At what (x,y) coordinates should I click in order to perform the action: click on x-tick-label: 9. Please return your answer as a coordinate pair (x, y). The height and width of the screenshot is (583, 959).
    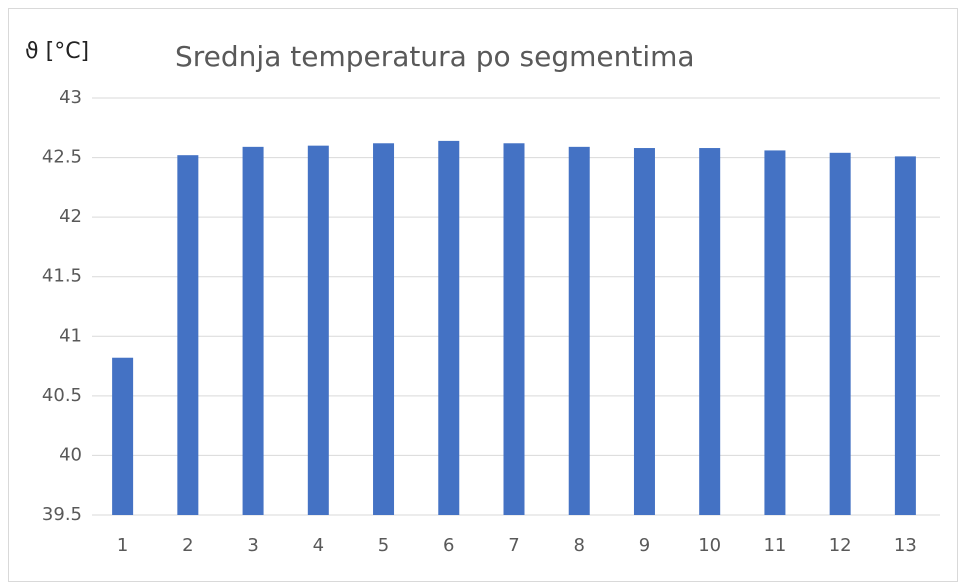
    Looking at the image, I should click on (644, 545).